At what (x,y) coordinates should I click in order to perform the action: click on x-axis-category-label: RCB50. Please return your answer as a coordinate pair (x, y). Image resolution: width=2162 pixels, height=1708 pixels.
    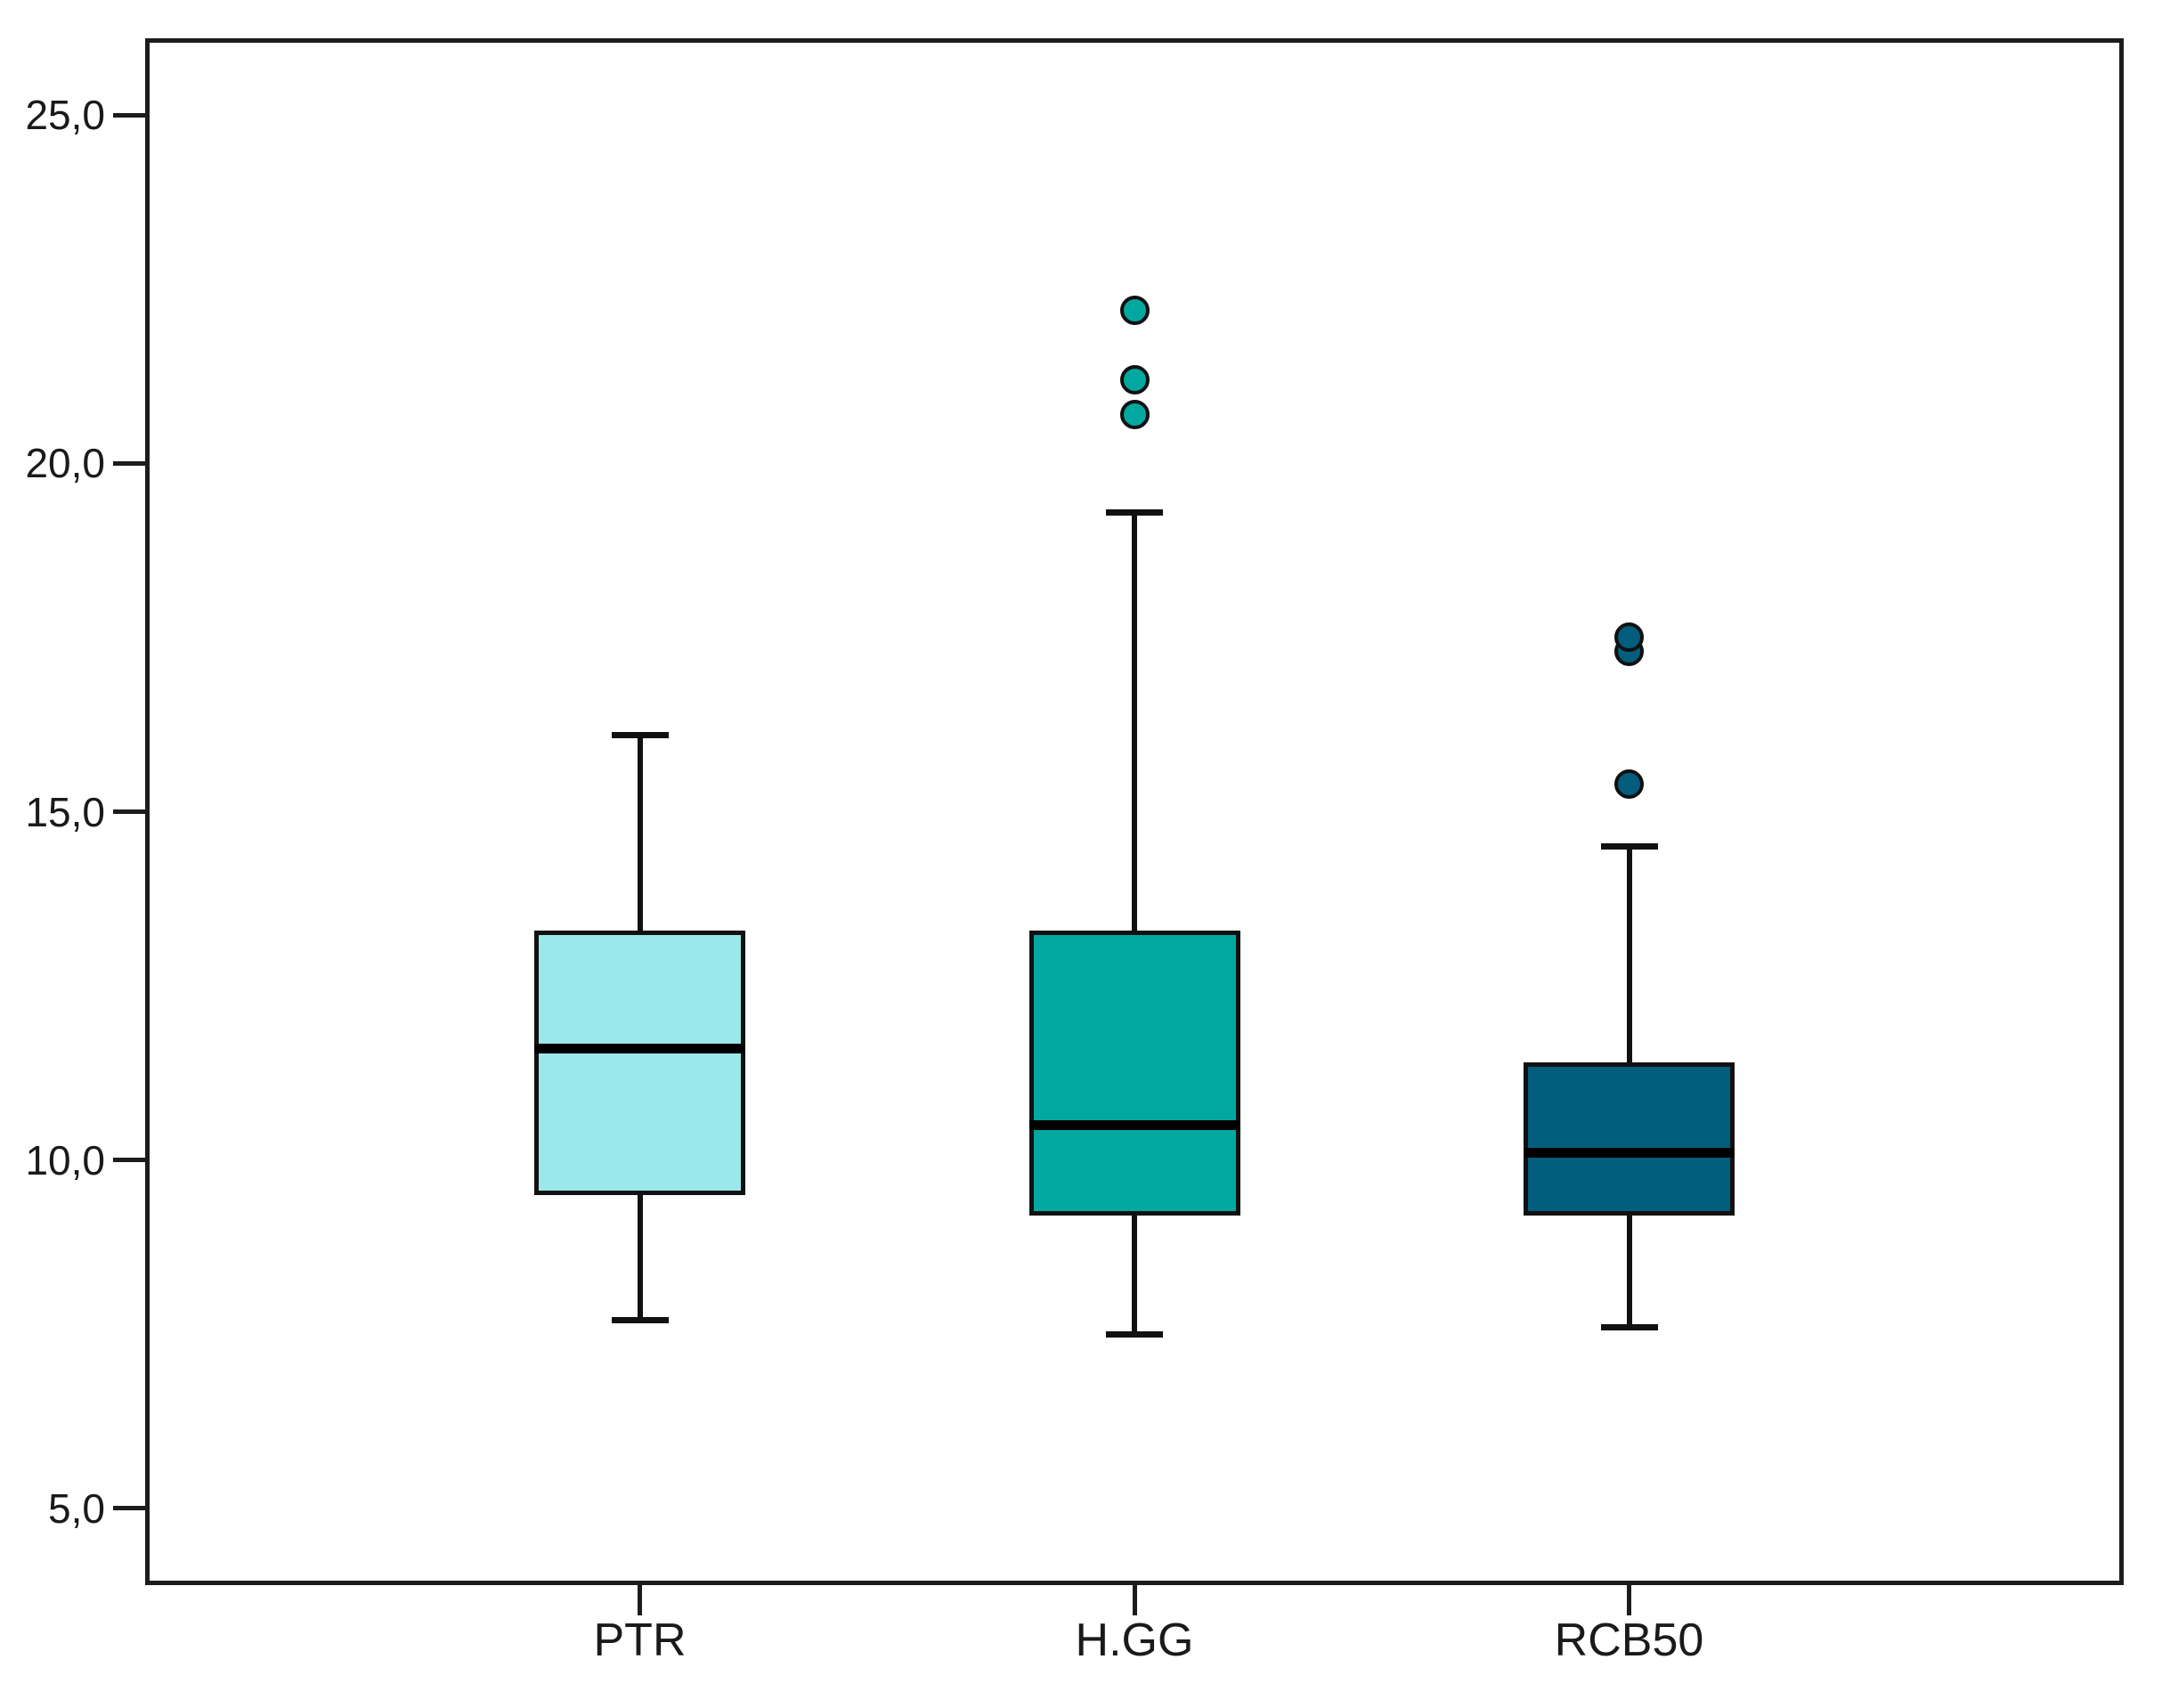
    Looking at the image, I should click on (1629, 1640).